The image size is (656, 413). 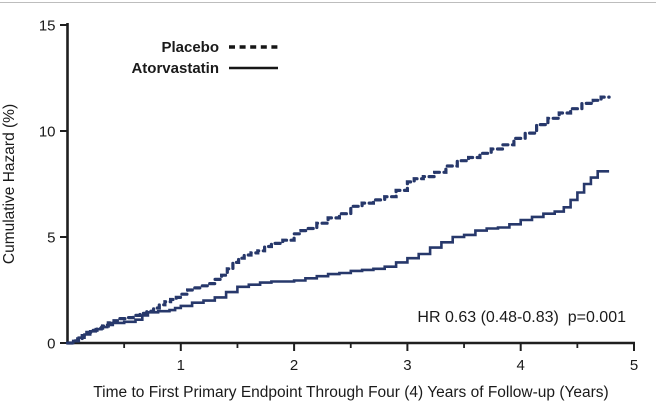 What do you see at coordinates (9, 184) in the screenshot?
I see `y-axis-title: Cumulative Hazard (%)` at bounding box center [9, 184].